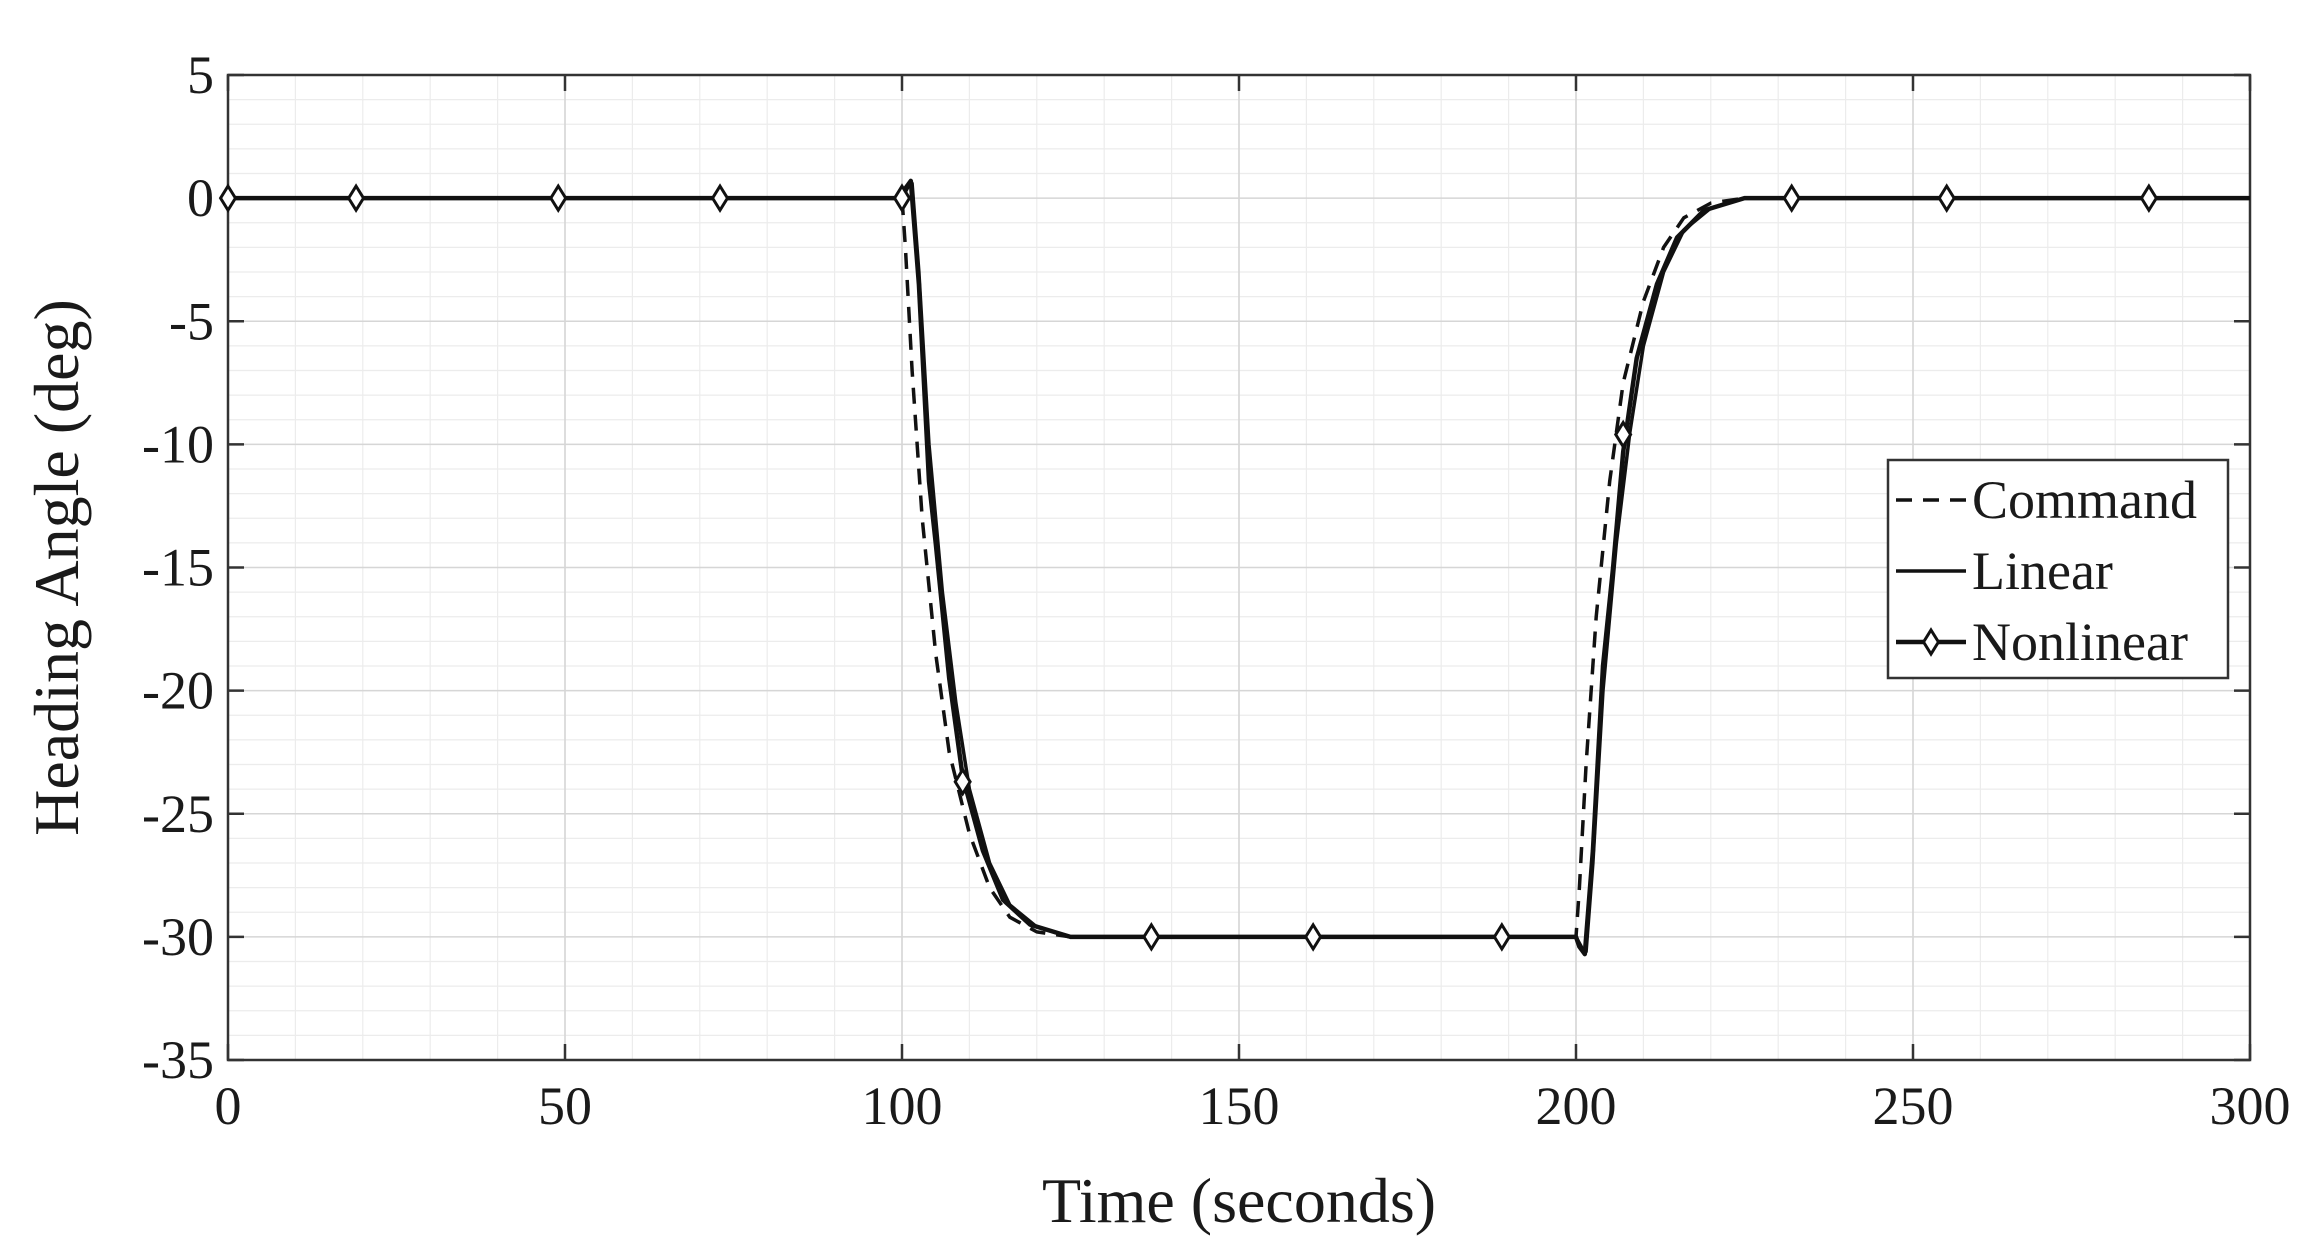 This screenshot has height=1257, width=2313. I want to click on legend-item-nonlinear: Nonlinear, so click(2042, 642).